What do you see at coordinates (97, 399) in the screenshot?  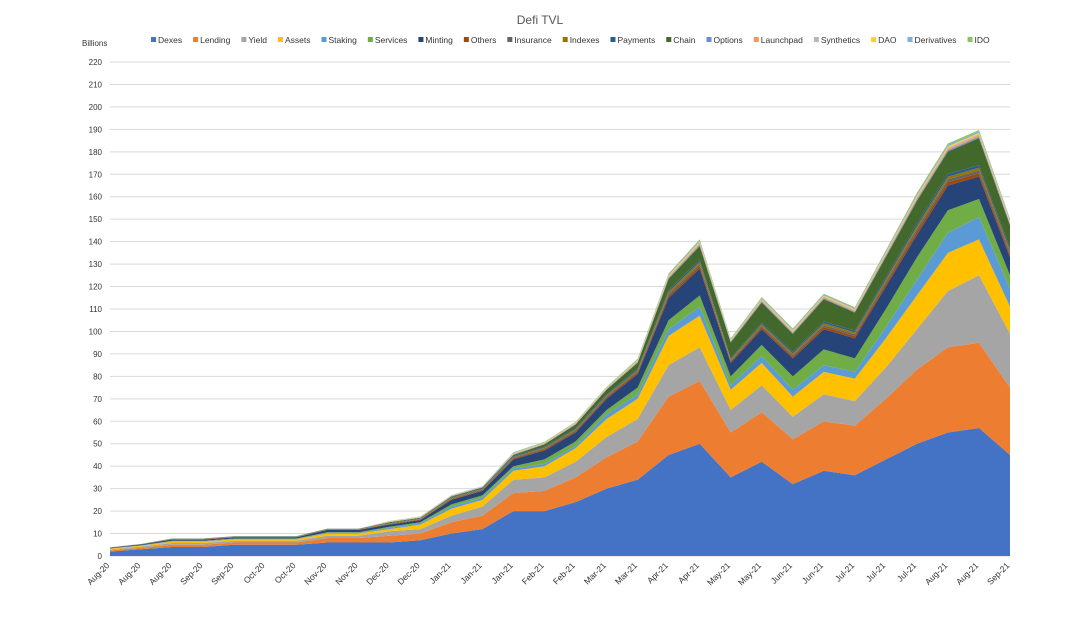 I see `y-tick-label: 70` at bounding box center [97, 399].